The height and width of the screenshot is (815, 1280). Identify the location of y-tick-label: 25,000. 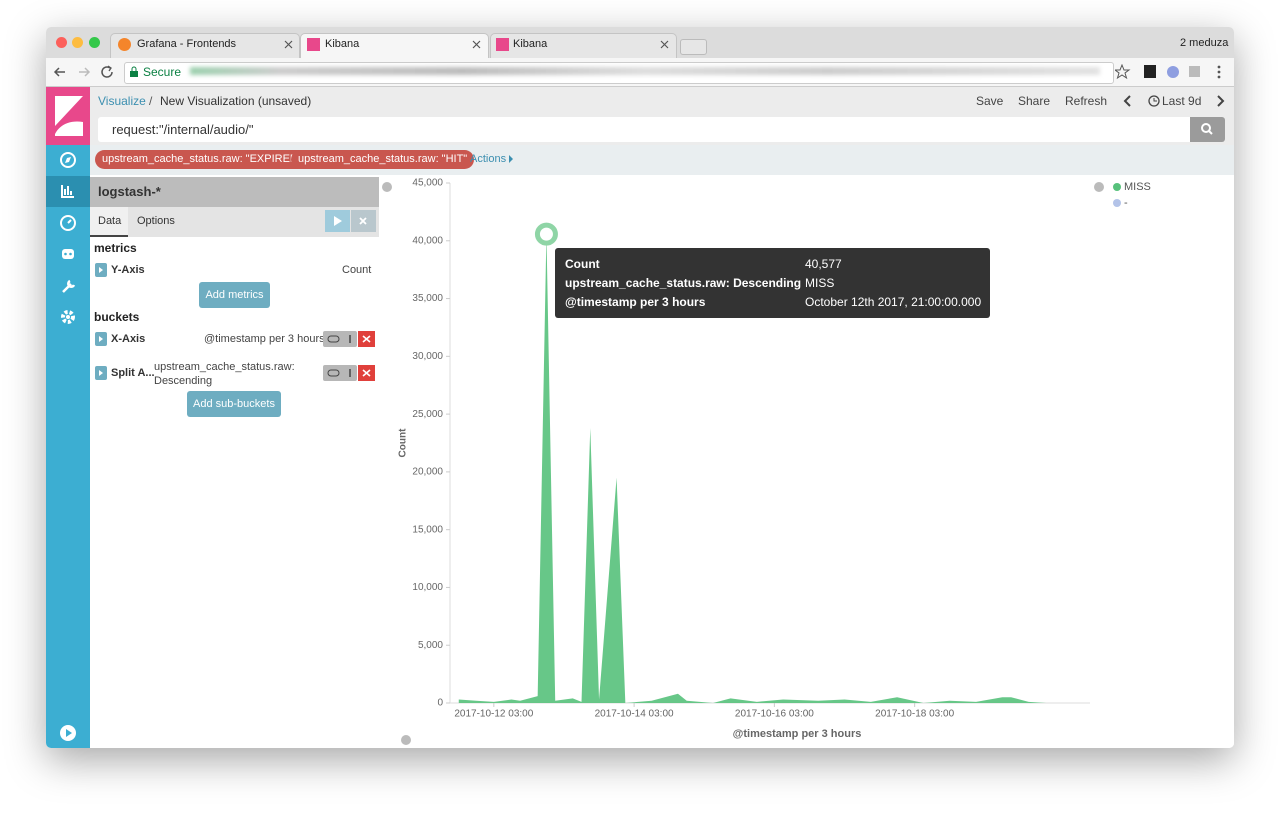
(427, 414).